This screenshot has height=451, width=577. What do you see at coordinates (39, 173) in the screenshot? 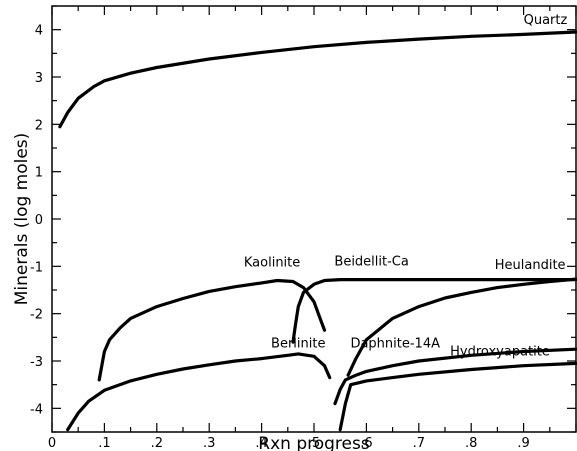
I see `y-tick-label: 1` at bounding box center [39, 173].